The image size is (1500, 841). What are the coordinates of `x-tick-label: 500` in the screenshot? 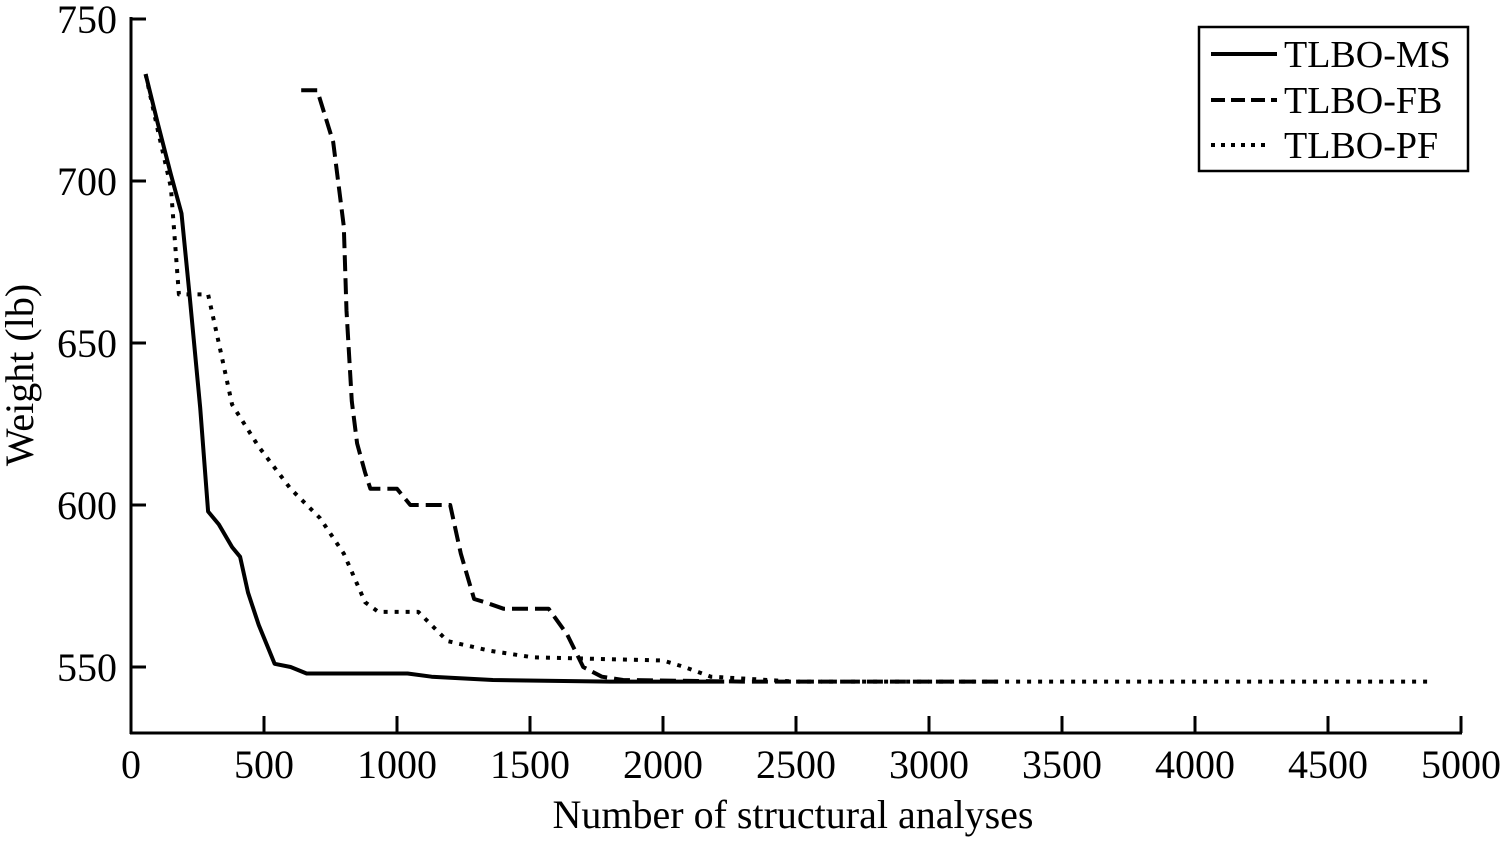 It's located at (264, 764).